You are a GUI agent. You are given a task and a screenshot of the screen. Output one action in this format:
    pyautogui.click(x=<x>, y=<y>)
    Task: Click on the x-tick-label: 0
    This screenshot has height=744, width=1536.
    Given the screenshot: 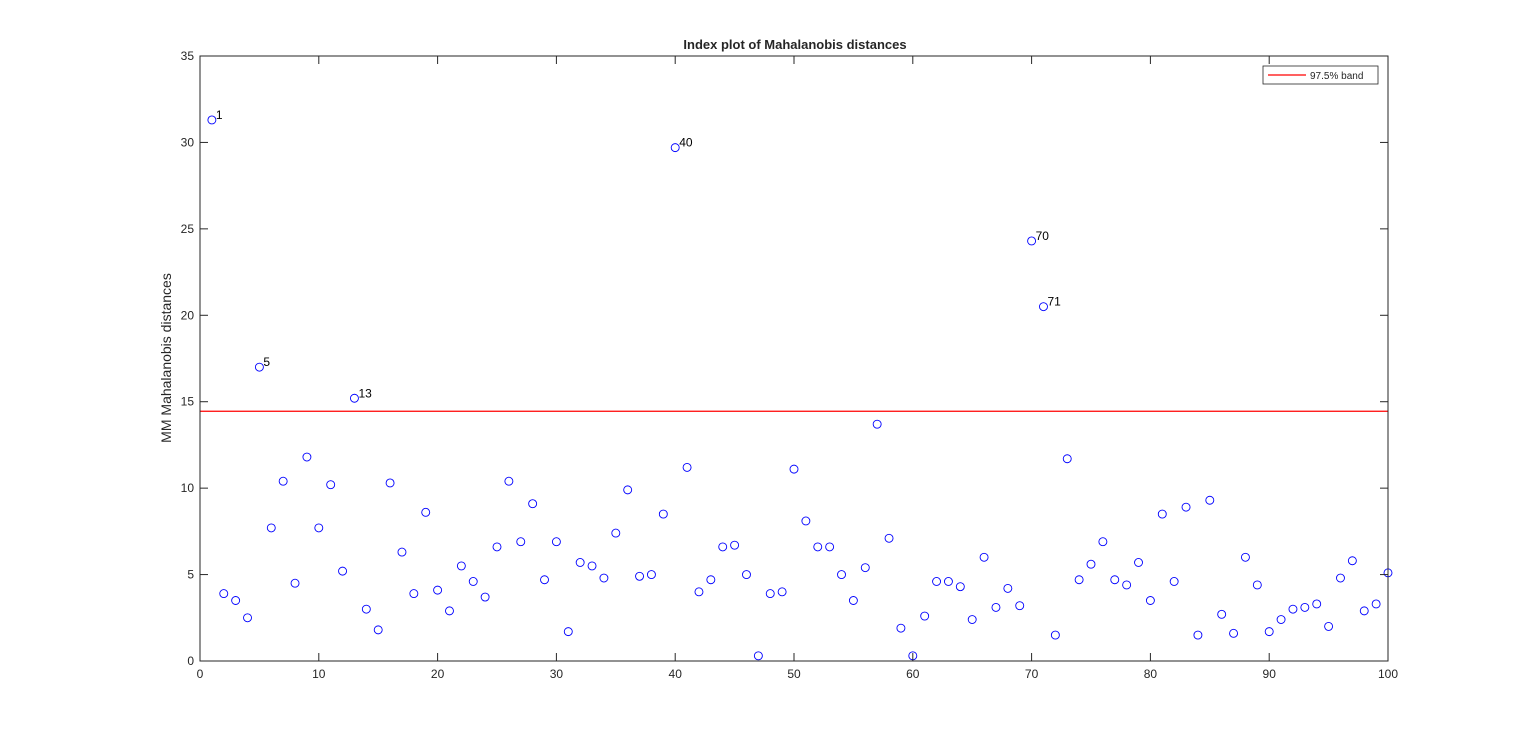 What is the action you would take?
    pyautogui.click(x=200, y=674)
    